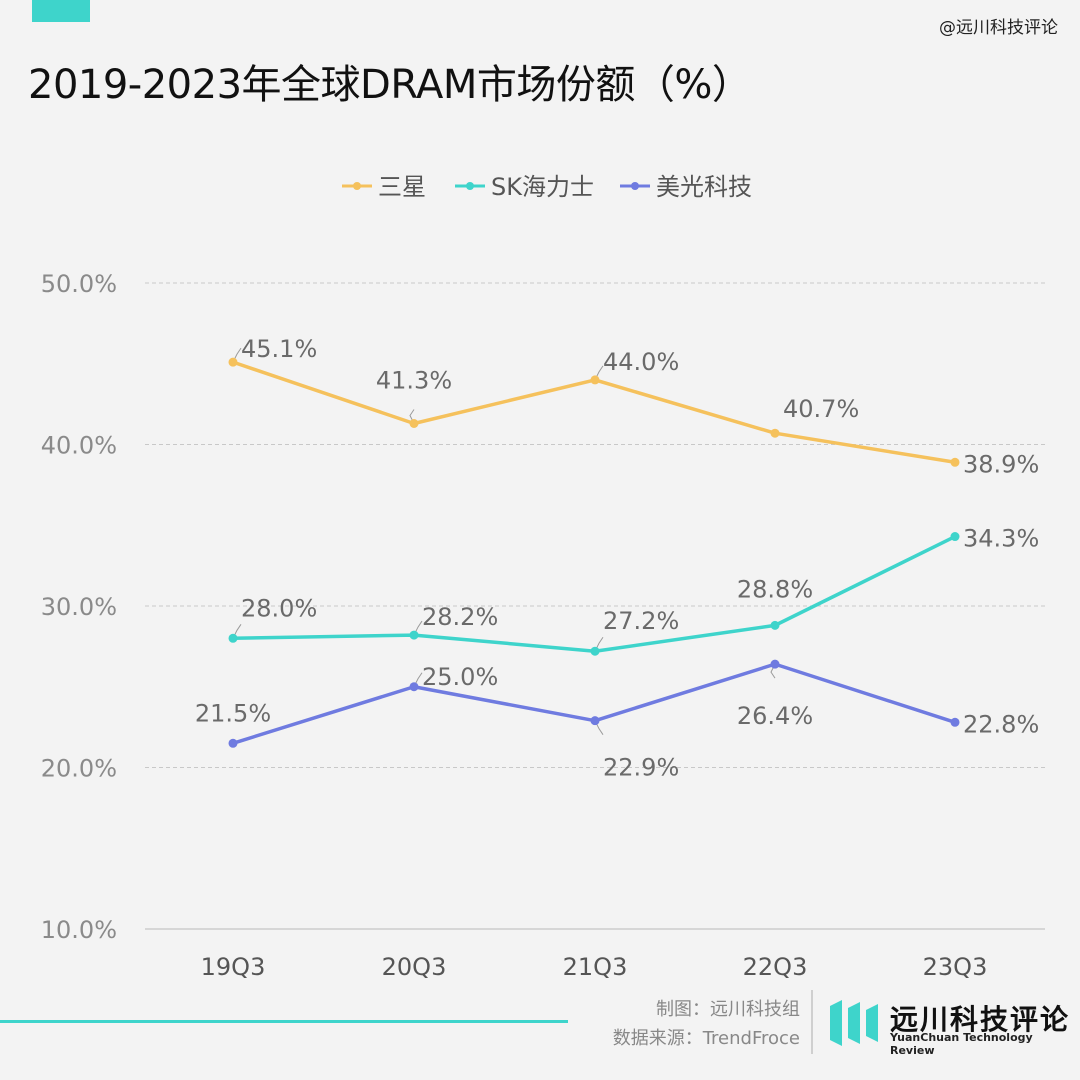 Image resolution: width=1080 pixels, height=1080 pixels. What do you see at coordinates (79, 607) in the screenshot?
I see `y-tick-label: 30.0%` at bounding box center [79, 607].